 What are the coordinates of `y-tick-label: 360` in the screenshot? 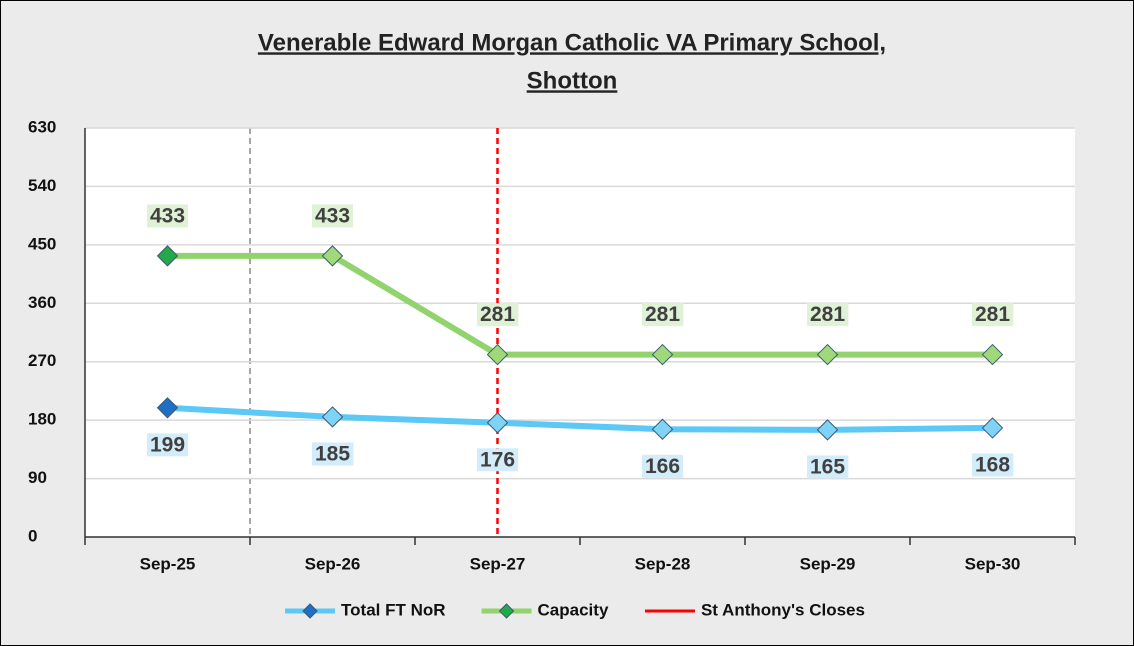 It's located at (42, 302).